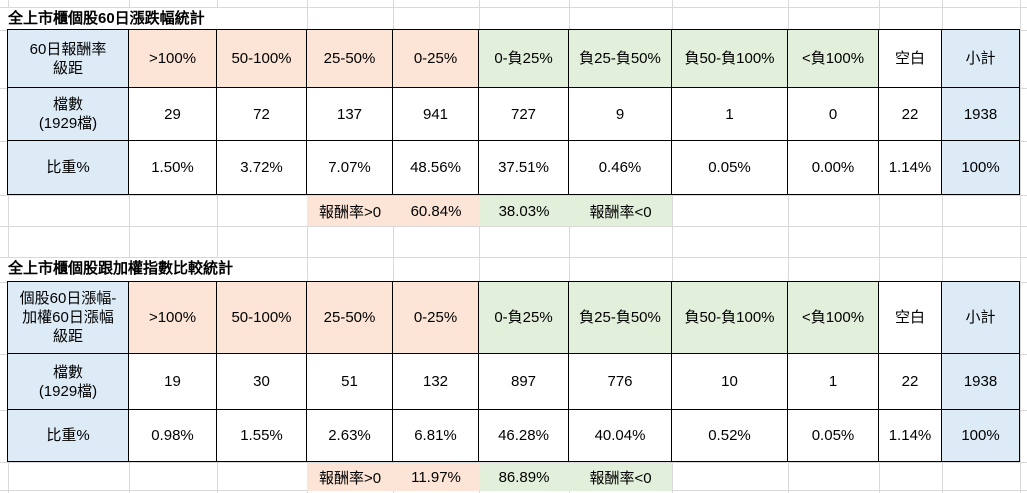  Describe the element at coordinates (68, 298) in the screenshot. I see `t2-row-header-line1: 個股60日漲幅-` at that location.